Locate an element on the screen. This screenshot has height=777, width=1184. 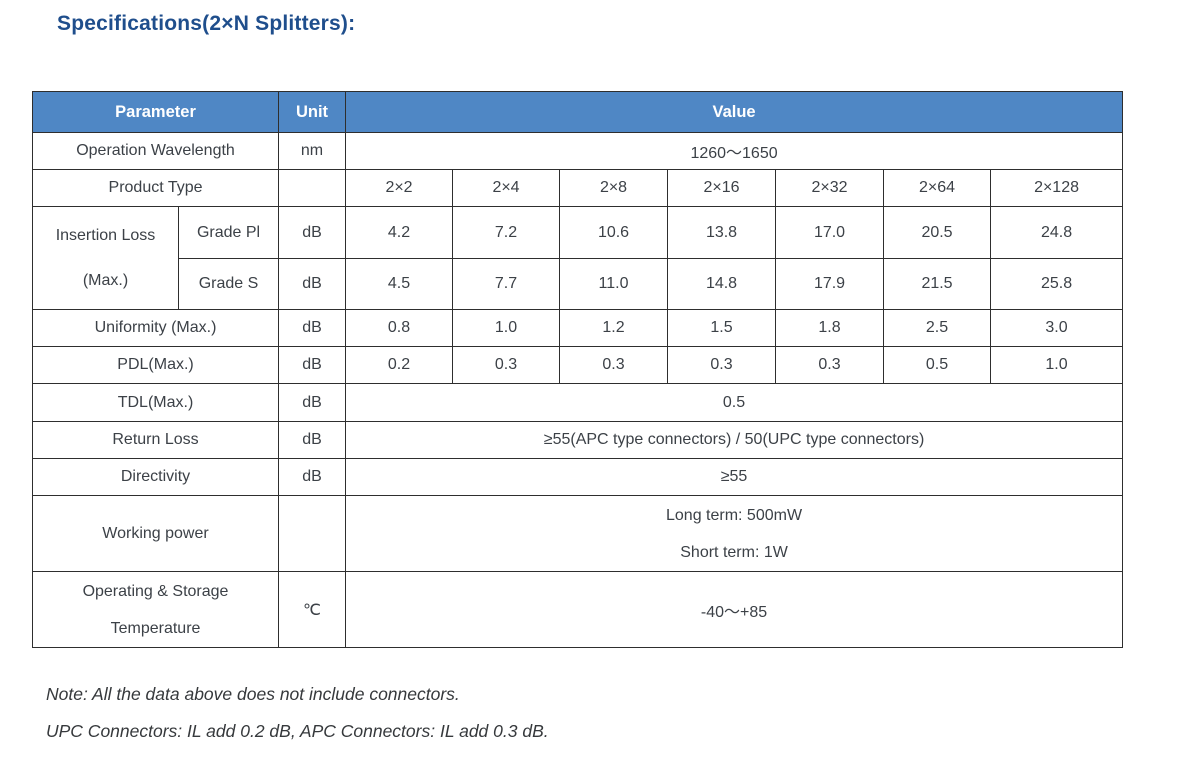
value-cell: 25.8 is located at coordinates (1057, 284).